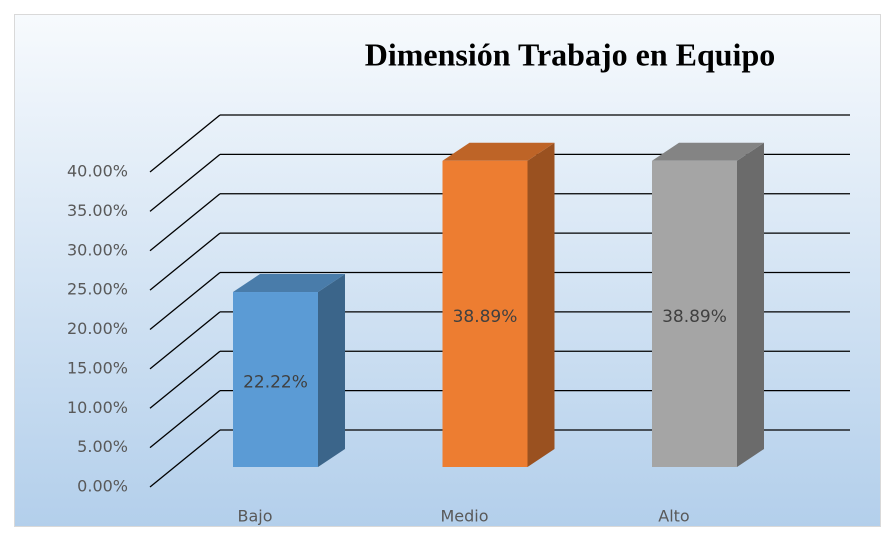 This screenshot has width=895, height=541. Describe the element at coordinates (275, 383) in the screenshot. I see `data-label: 22.22%` at that location.